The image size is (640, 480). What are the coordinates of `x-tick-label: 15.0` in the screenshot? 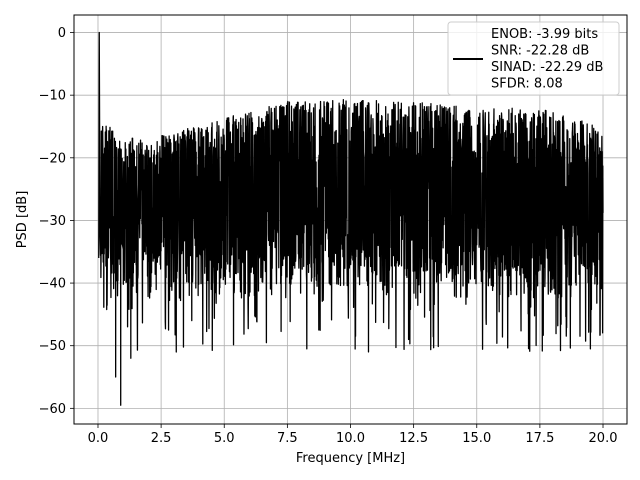 It's located at (476, 438).